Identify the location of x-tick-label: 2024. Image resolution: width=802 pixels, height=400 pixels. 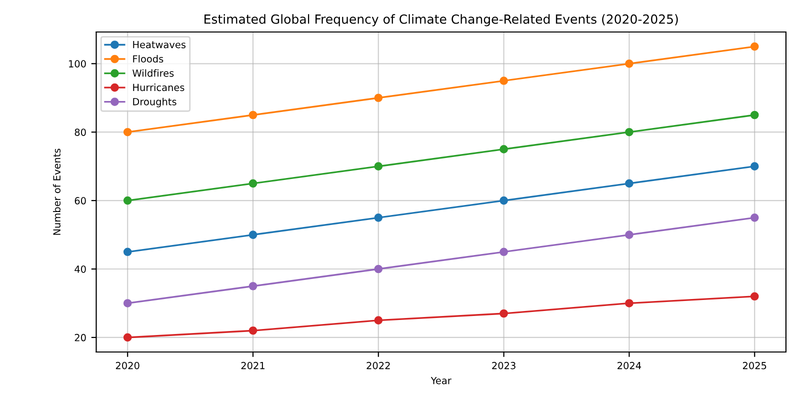
(630, 366).